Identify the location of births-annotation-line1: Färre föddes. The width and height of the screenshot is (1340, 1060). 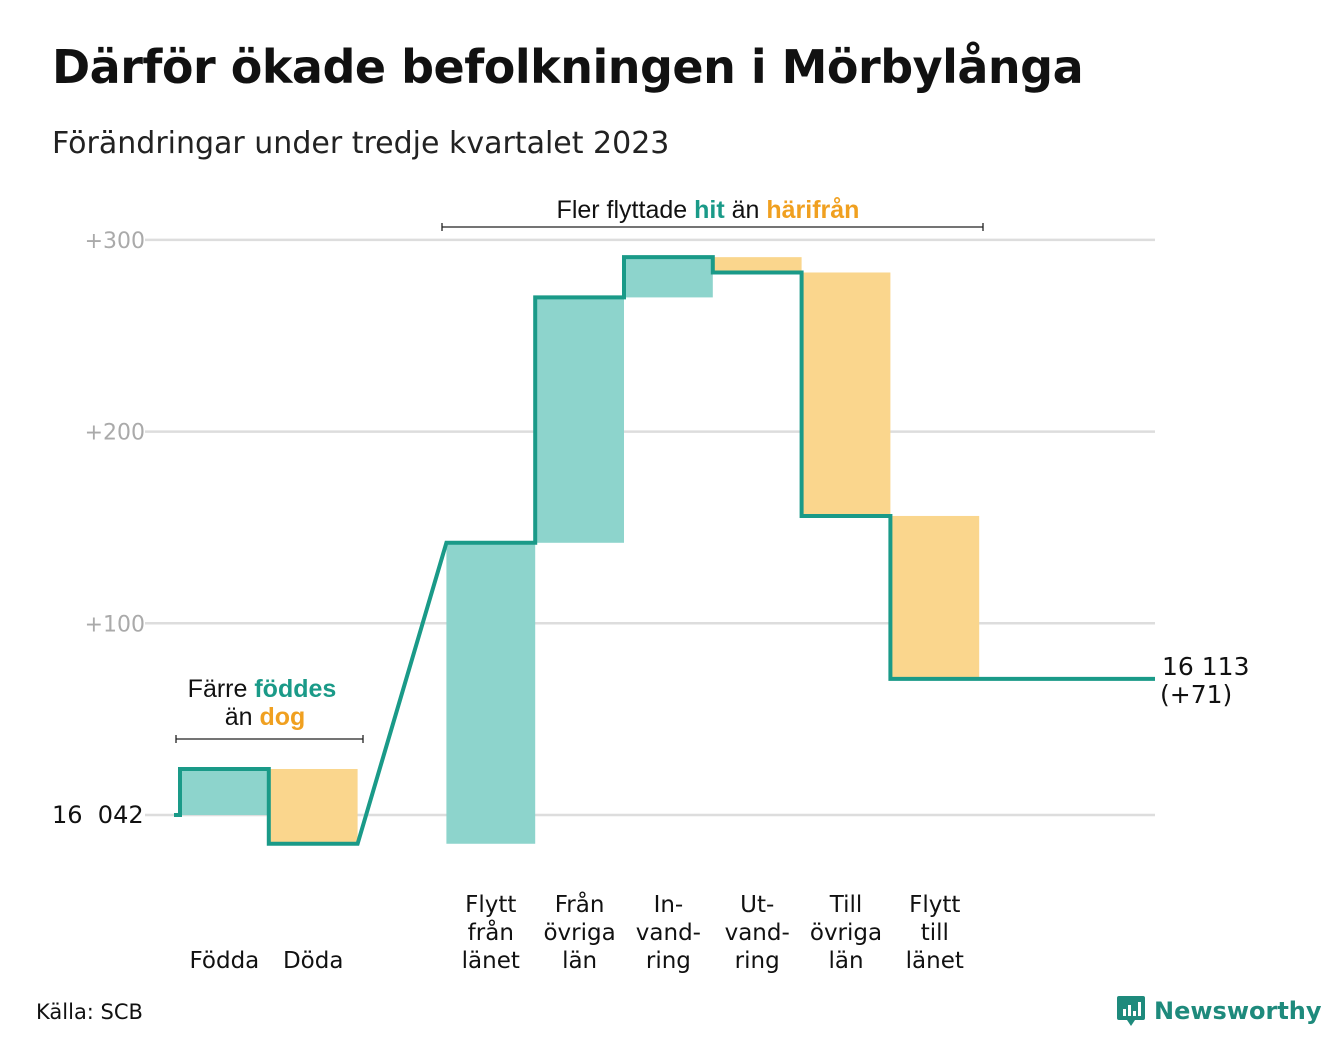
(262, 689).